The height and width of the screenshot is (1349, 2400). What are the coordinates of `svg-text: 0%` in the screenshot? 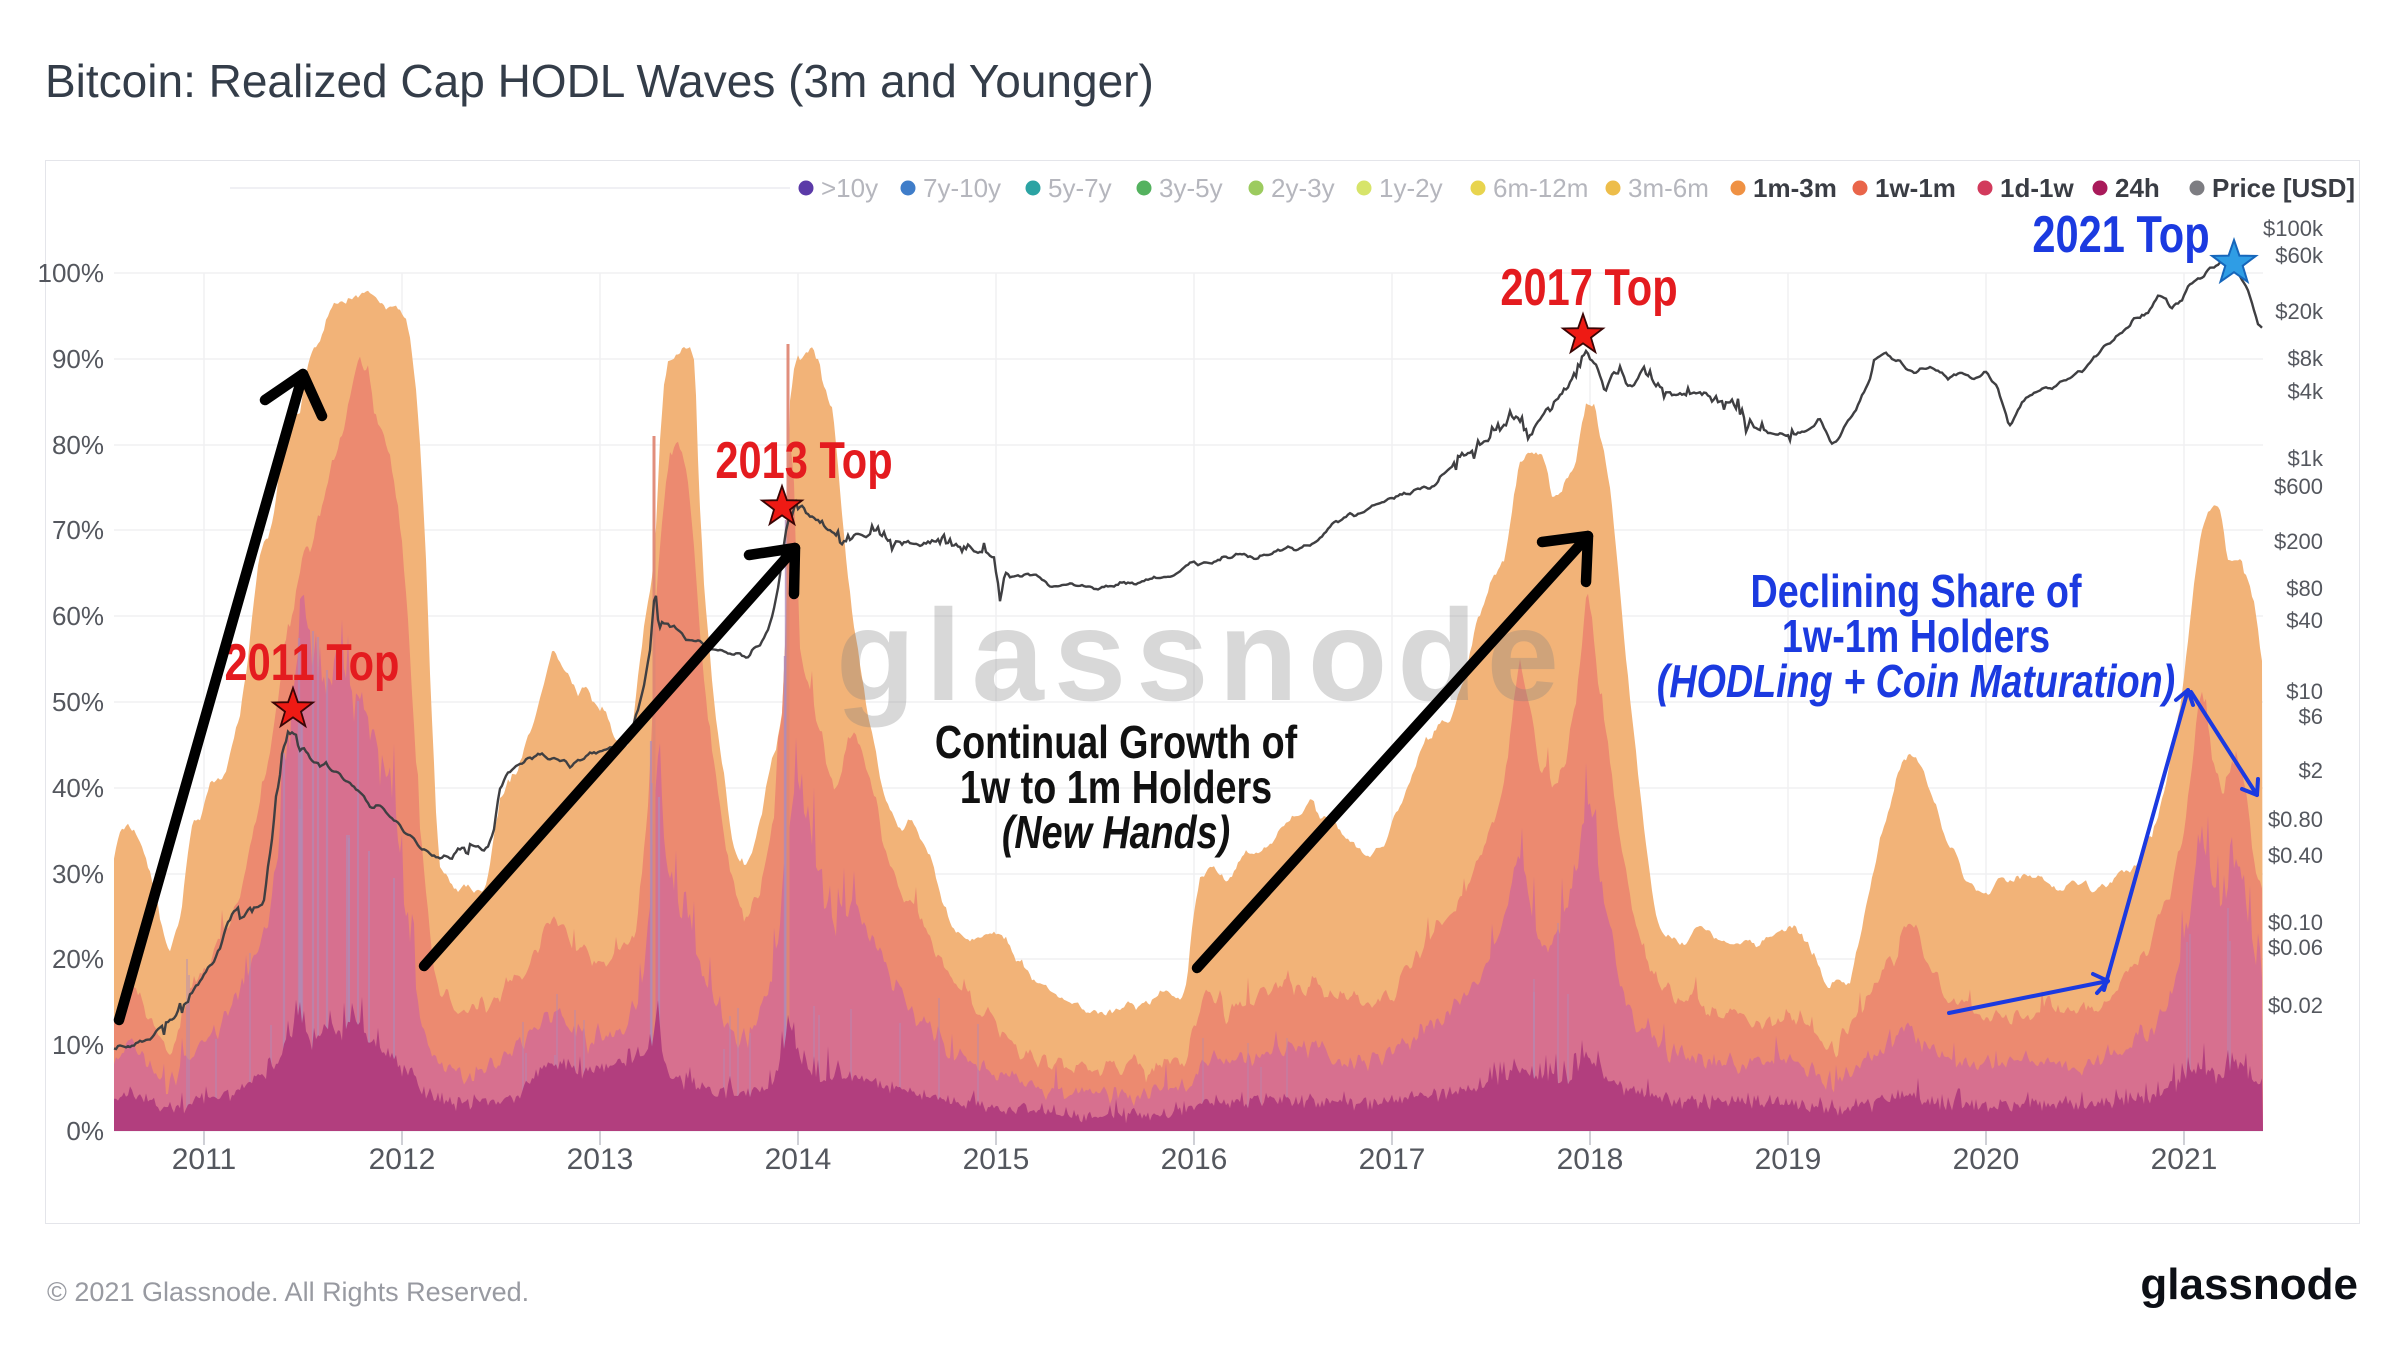 It's located at (85, 1131).